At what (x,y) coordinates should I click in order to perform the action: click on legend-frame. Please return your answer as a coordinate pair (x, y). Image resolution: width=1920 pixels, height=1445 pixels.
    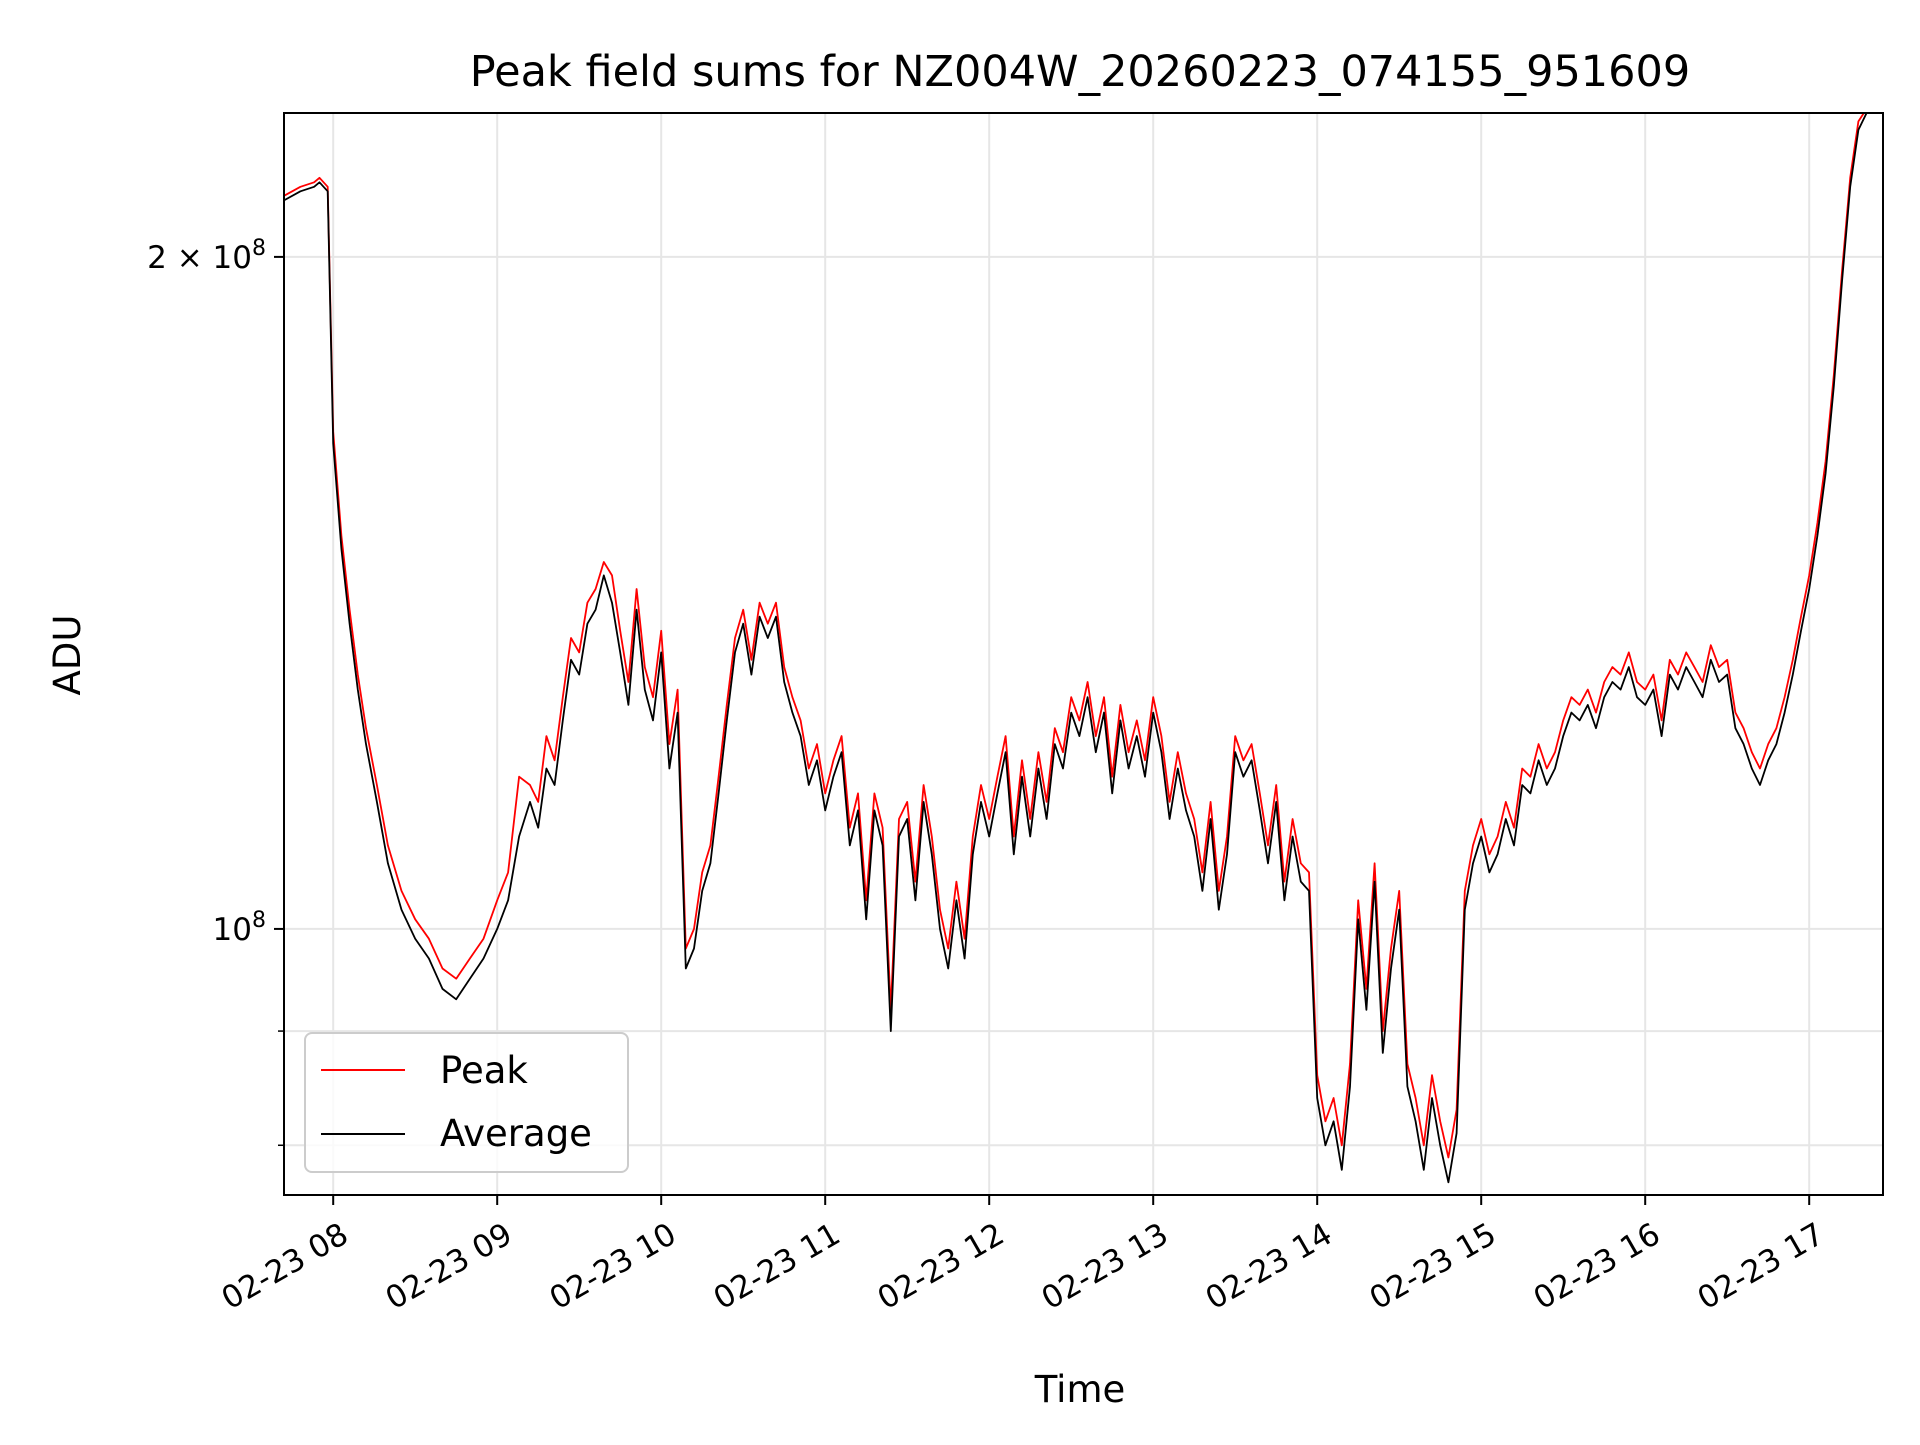
    Looking at the image, I should click on (466, 1102).